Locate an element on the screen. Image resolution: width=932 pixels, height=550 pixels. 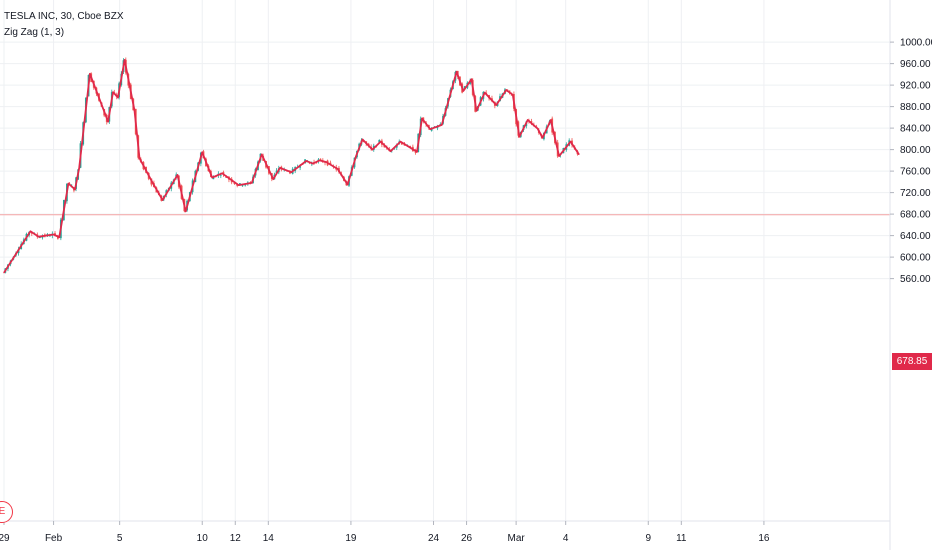
y-tick-label: 880.00 is located at coordinates (915, 107).